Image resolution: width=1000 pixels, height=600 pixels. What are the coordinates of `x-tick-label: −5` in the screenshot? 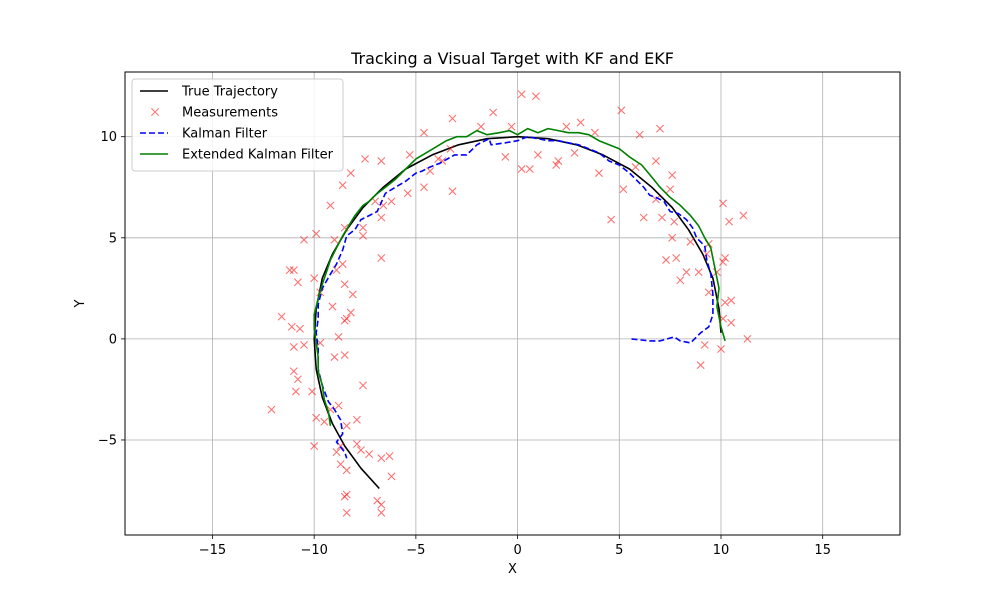 It's located at (415, 550).